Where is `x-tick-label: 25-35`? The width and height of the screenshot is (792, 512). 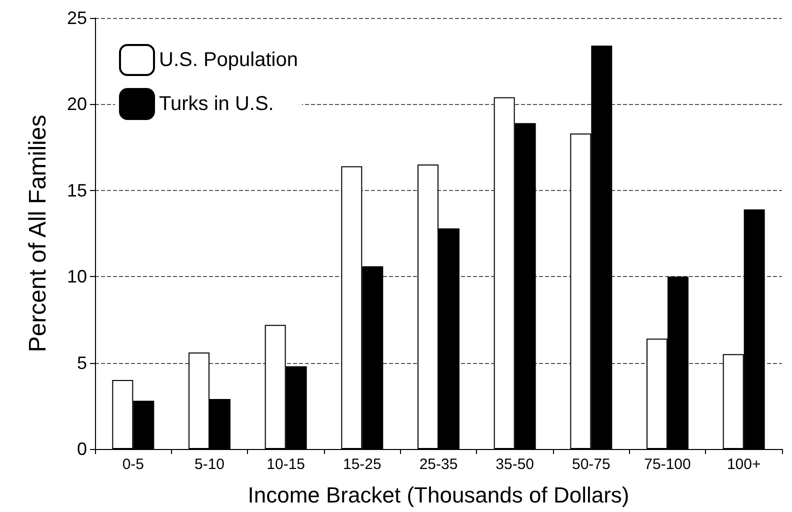 x-tick-label: 25-35 is located at coordinates (438, 464).